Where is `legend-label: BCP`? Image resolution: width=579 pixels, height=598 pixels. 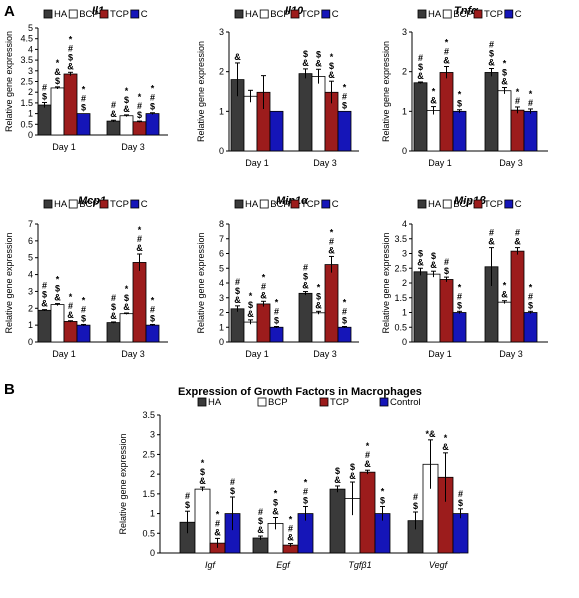 legend-label: BCP is located at coordinates (463, 204).